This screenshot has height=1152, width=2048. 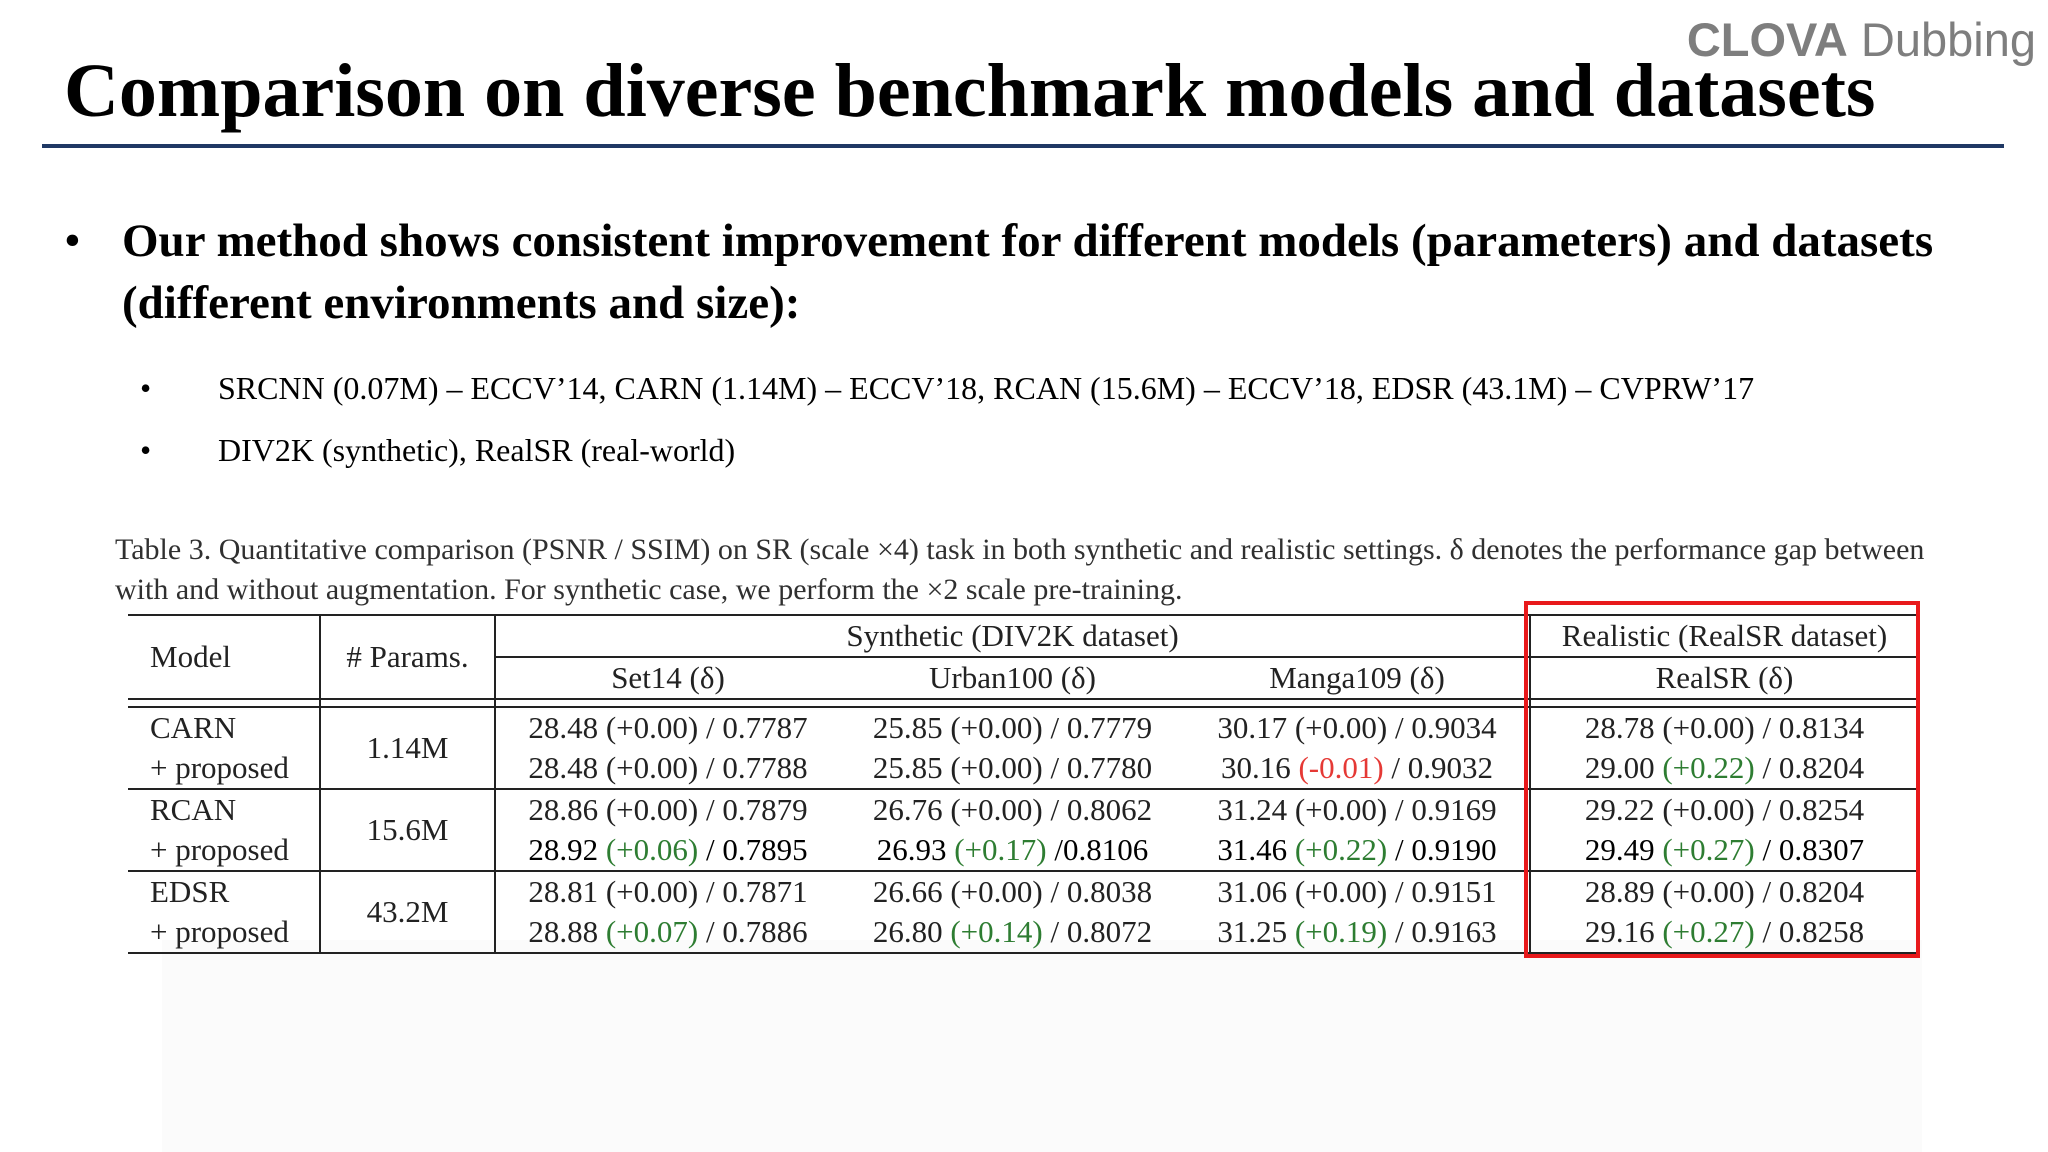 I want to click on cell-manga109: 31.25 (+0.19) / 0.9163, so click(x=1357, y=933).